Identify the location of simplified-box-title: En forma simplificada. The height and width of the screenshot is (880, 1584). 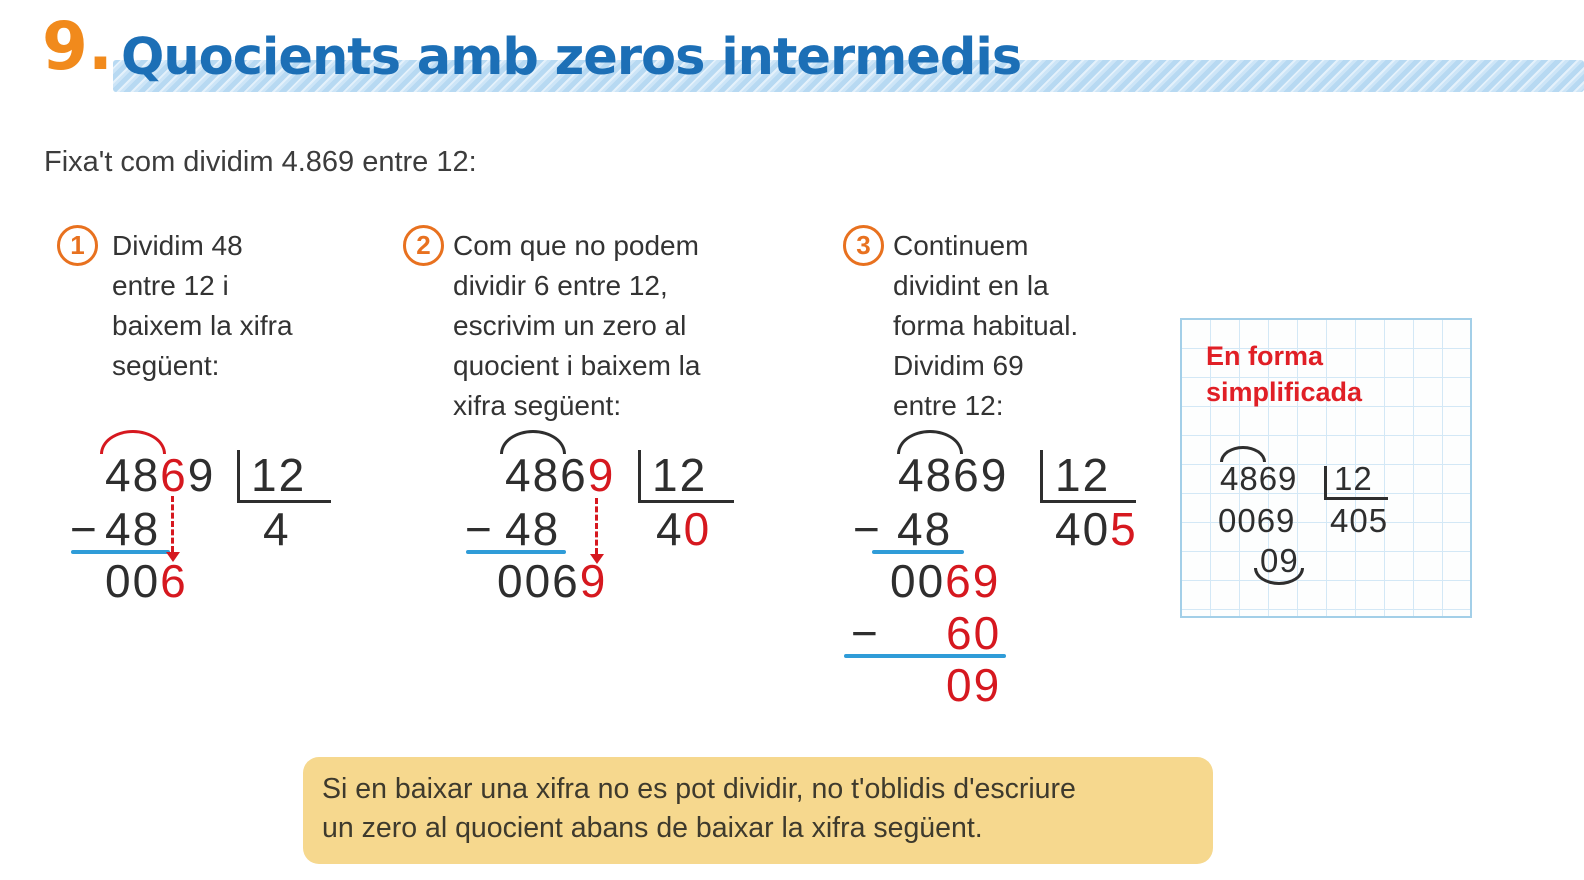
(1284, 374).